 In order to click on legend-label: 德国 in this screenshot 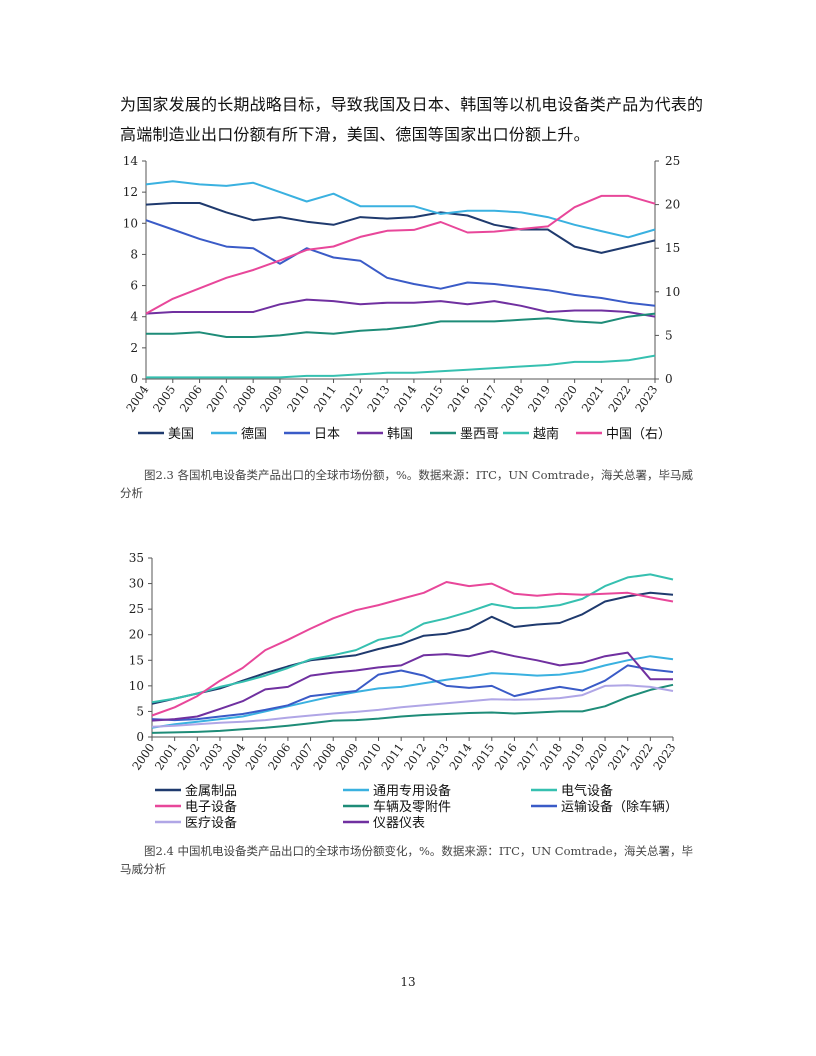, I will do `click(254, 434)`.